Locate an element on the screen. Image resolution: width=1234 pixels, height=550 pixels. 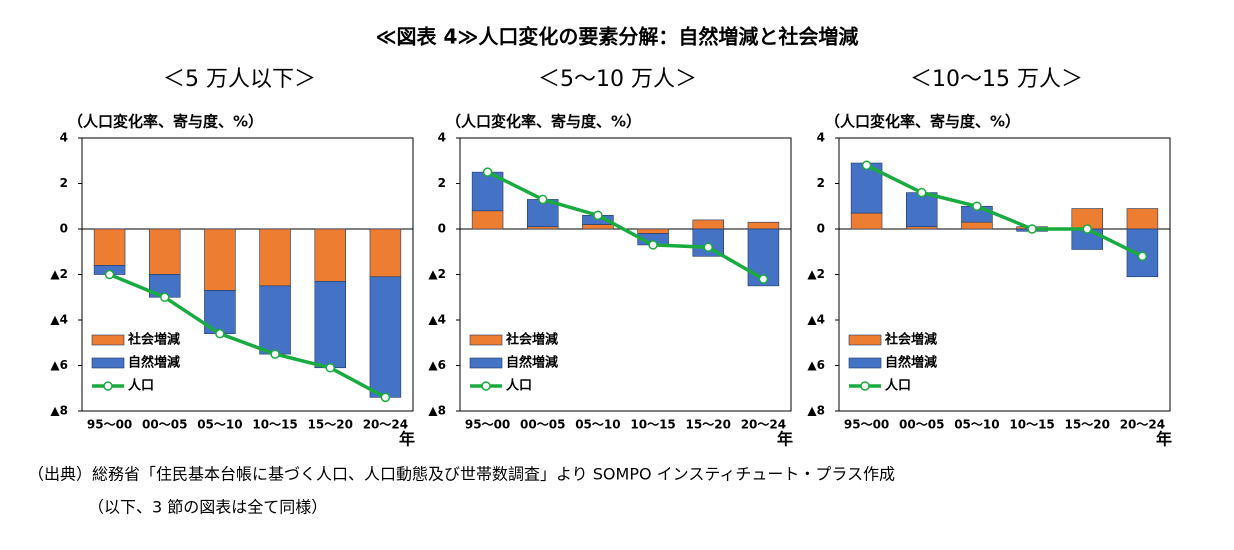
panel-title: ＜10～15 万人＞ is located at coordinates (996, 79).